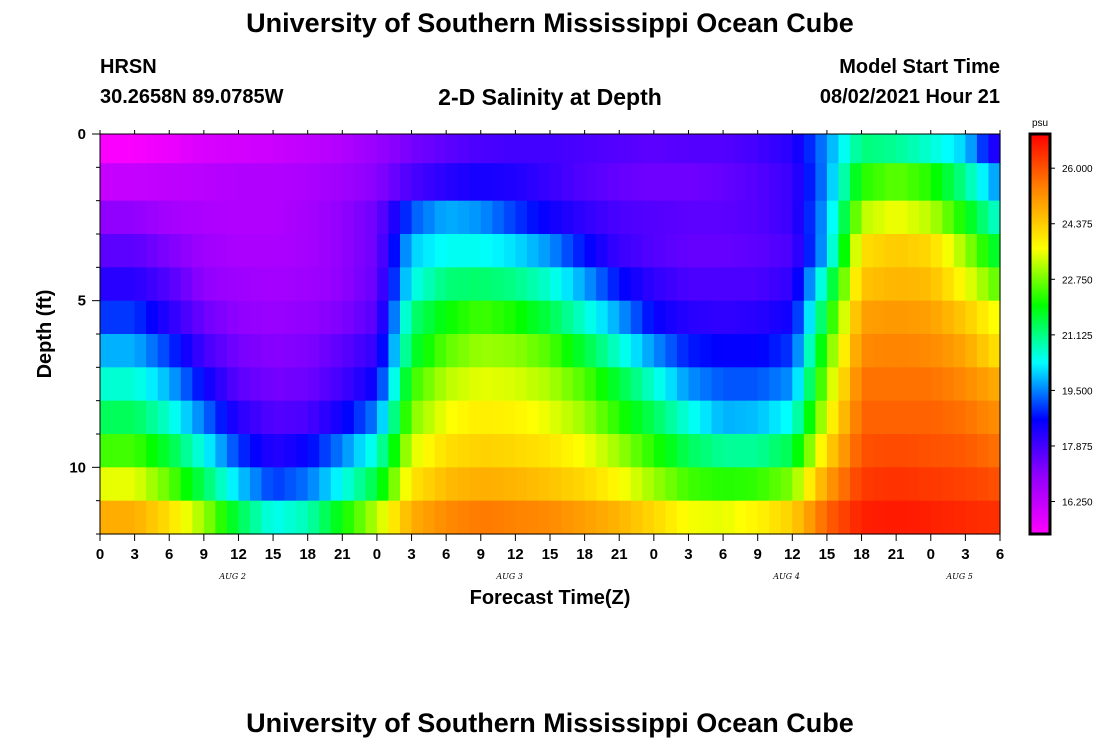 This screenshot has height=750, width=1100. What do you see at coordinates (238, 554) in the screenshot?
I see `x-tick-label: 12` at bounding box center [238, 554].